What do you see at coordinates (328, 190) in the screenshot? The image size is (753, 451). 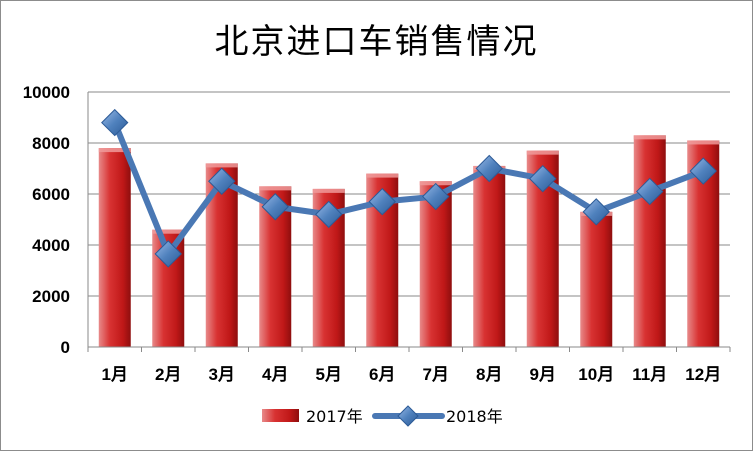 I see `bar-2017-top-5月` at bounding box center [328, 190].